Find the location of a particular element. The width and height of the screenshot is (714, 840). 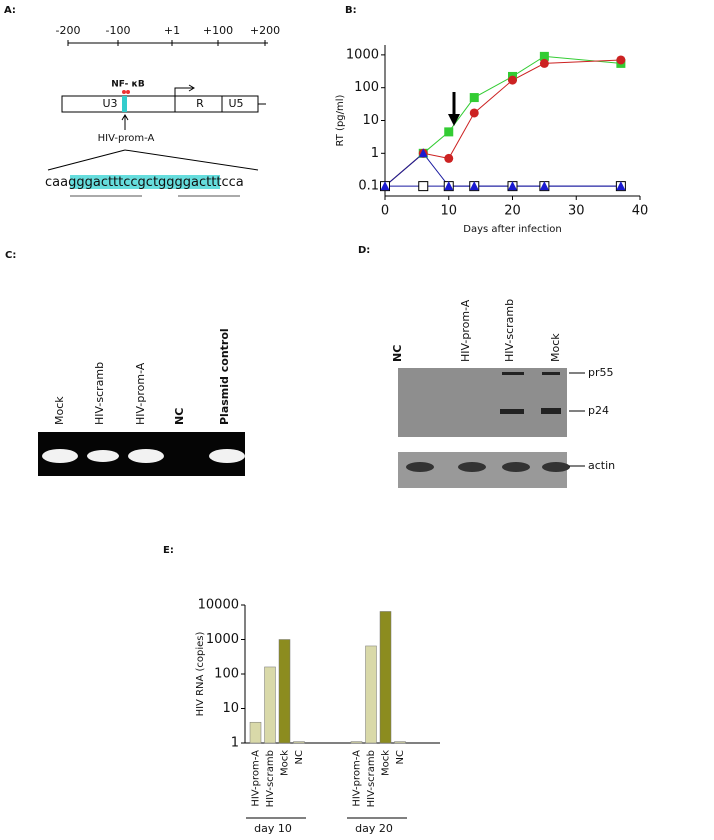

target-site is located at coordinates (124, 104).